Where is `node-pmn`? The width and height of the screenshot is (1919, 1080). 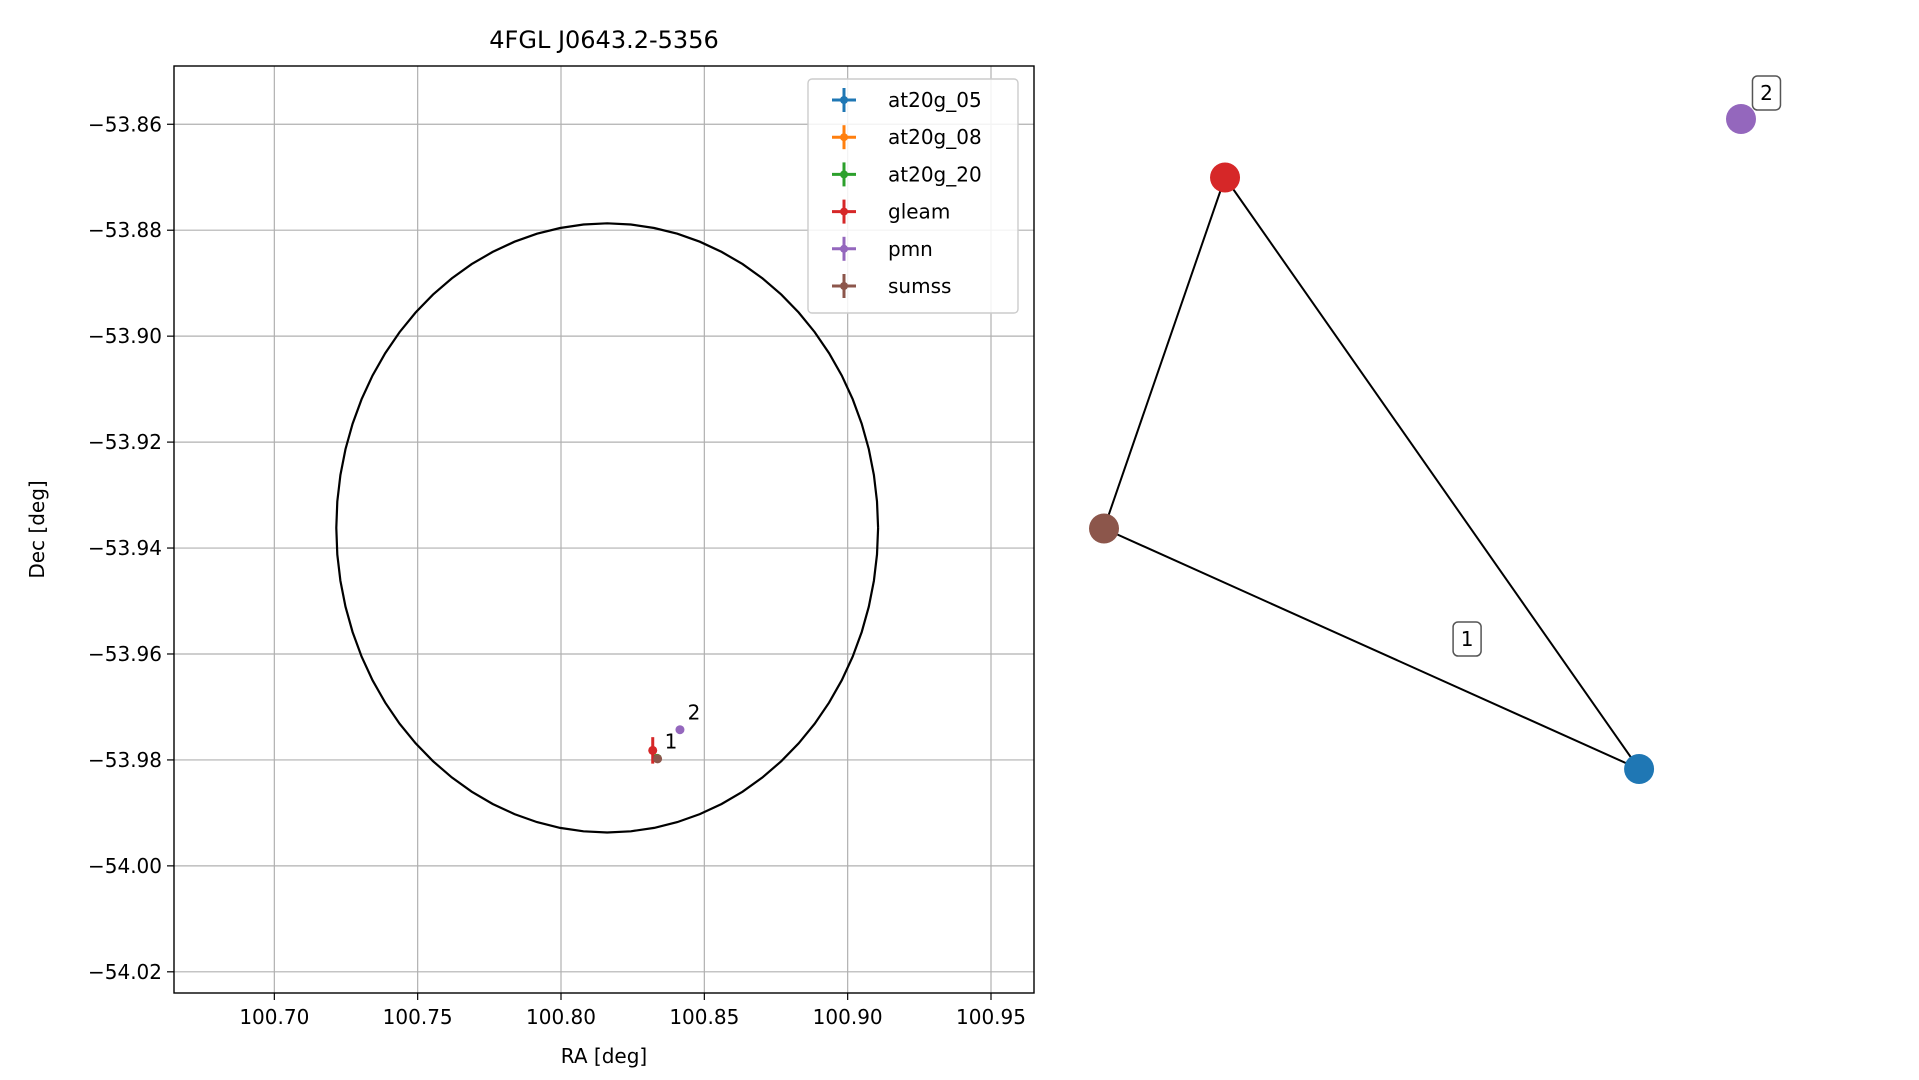 node-pmn is located at coordinates (1741, 119).